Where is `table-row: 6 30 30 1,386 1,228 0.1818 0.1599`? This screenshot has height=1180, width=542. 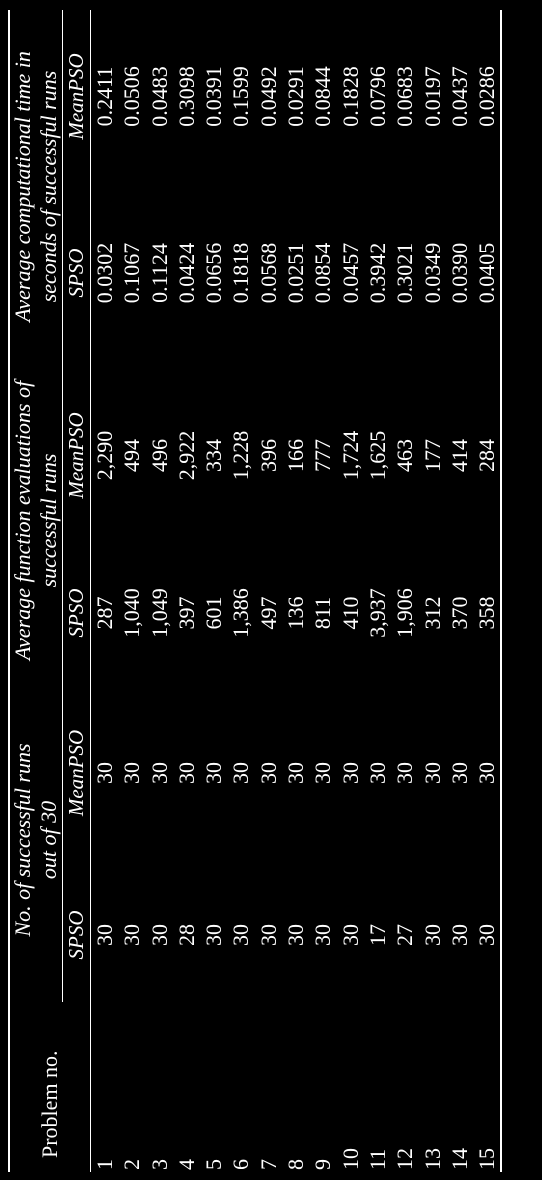
table-row: 6 30 30 1,386 1,228 0.1818 0.1599 is located at coordinates (240, 591).